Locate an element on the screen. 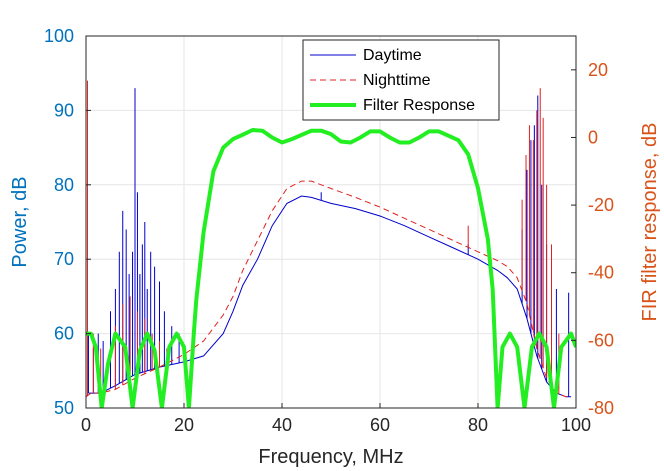 The image size is (664, 471). legend-label-daytime: Daytime is located at coordinates (392, 55).